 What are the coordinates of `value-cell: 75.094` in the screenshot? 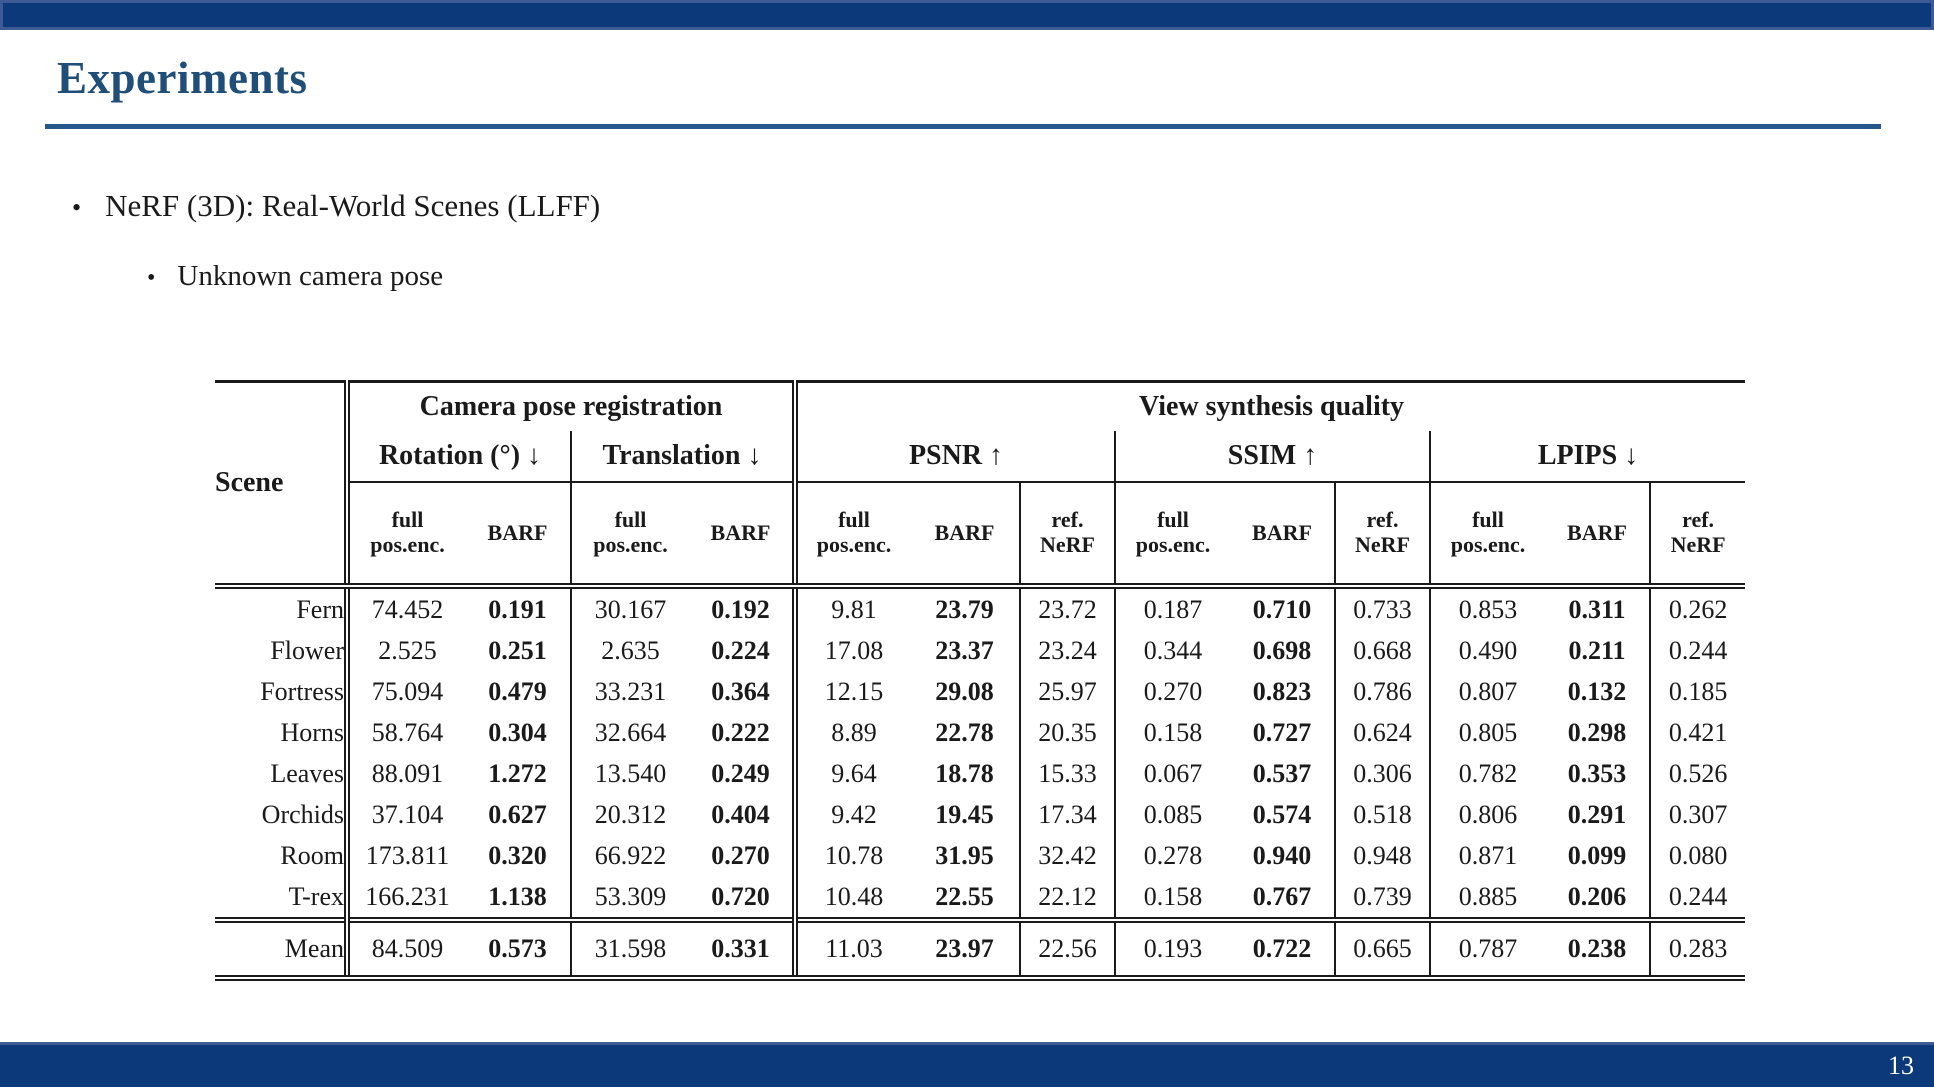 It's located at (404, 691).